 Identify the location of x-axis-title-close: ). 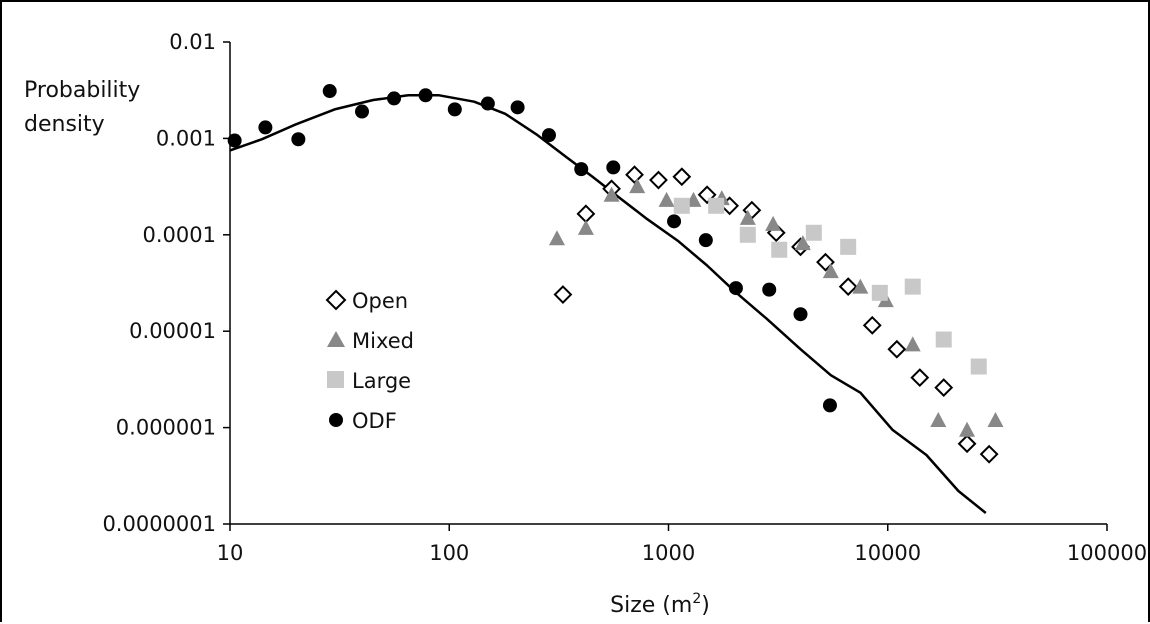
(705, 605).